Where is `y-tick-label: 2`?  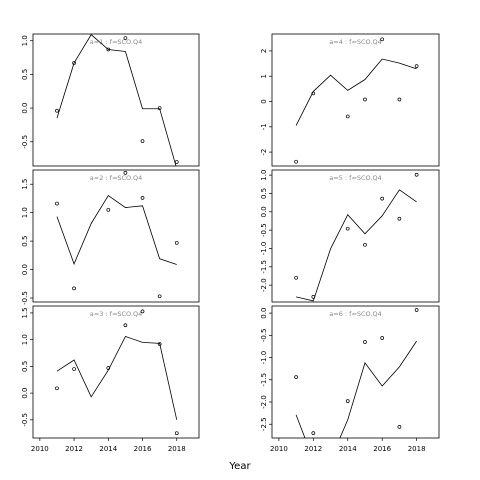
y-tick-label: 2 is located at coordinates (264, 51).